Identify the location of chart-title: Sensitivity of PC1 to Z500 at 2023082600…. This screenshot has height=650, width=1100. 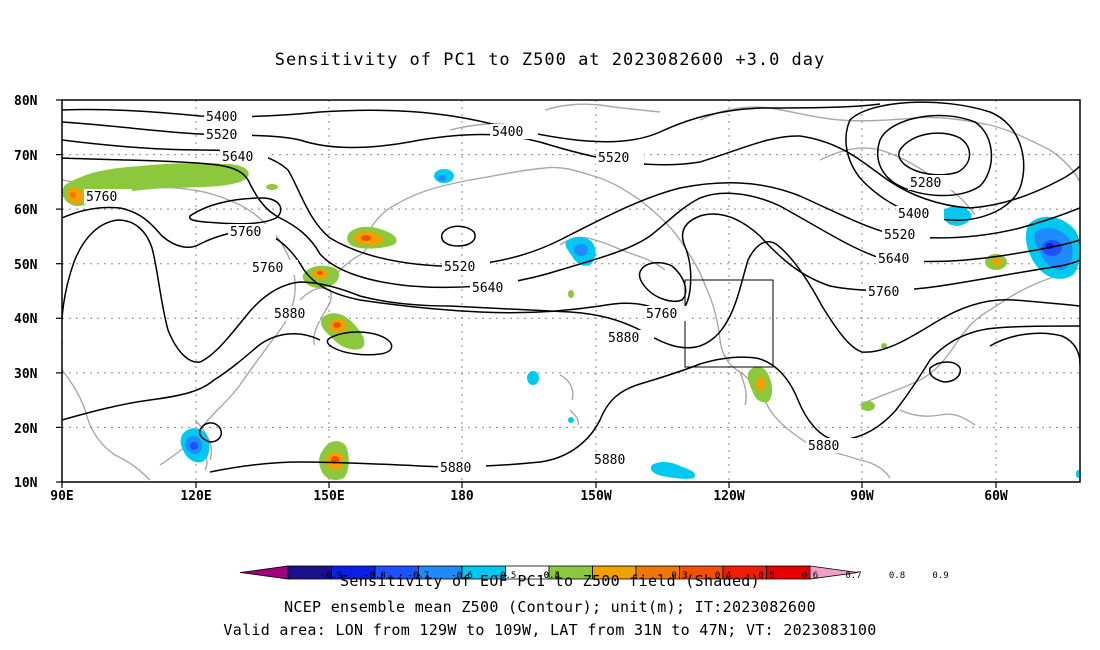
(550, 60).